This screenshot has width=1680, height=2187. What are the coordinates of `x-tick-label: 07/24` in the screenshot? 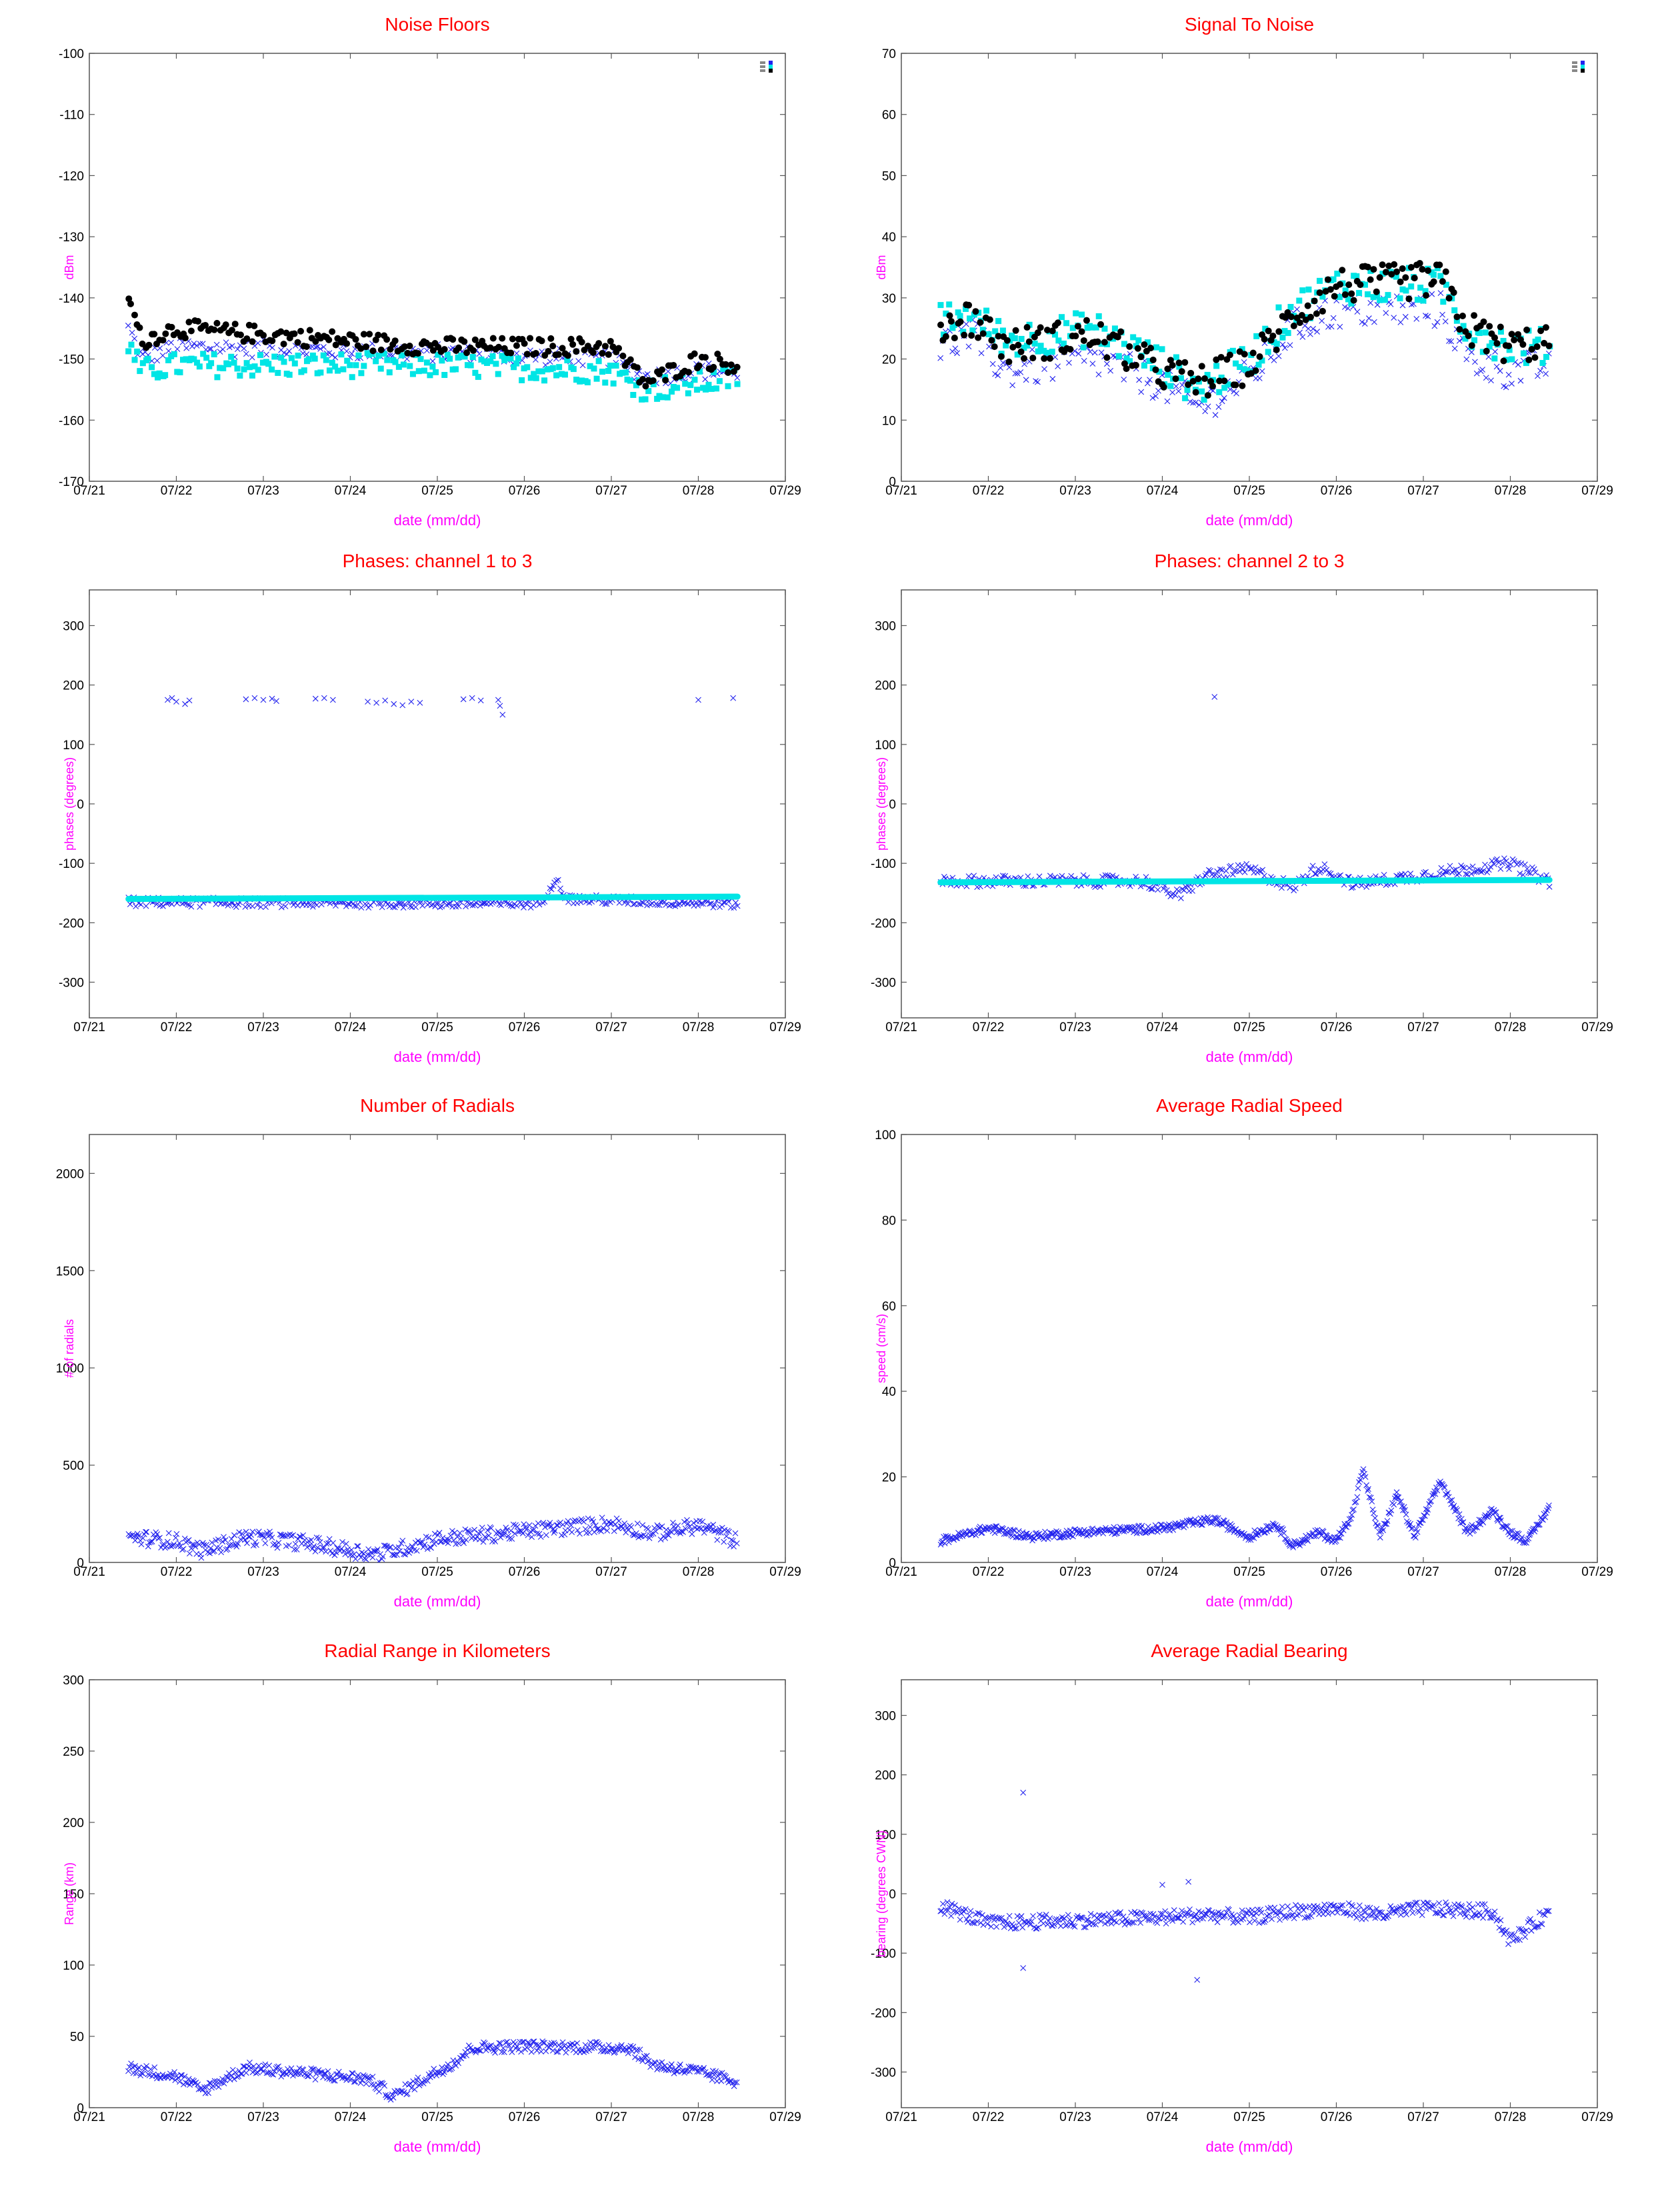 It's located at (1163, 1028).